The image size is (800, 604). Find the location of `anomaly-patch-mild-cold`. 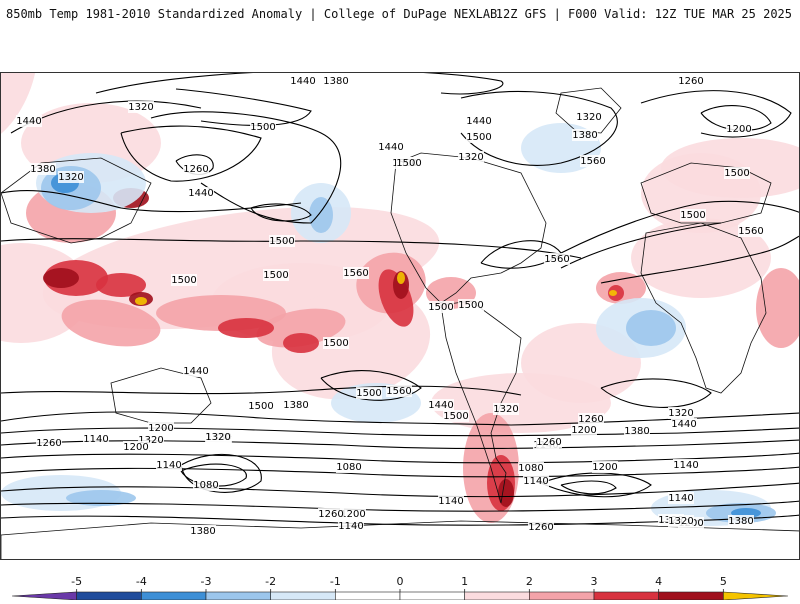

anomaly-patch-mild-cold is located at coordinates (651, 328).